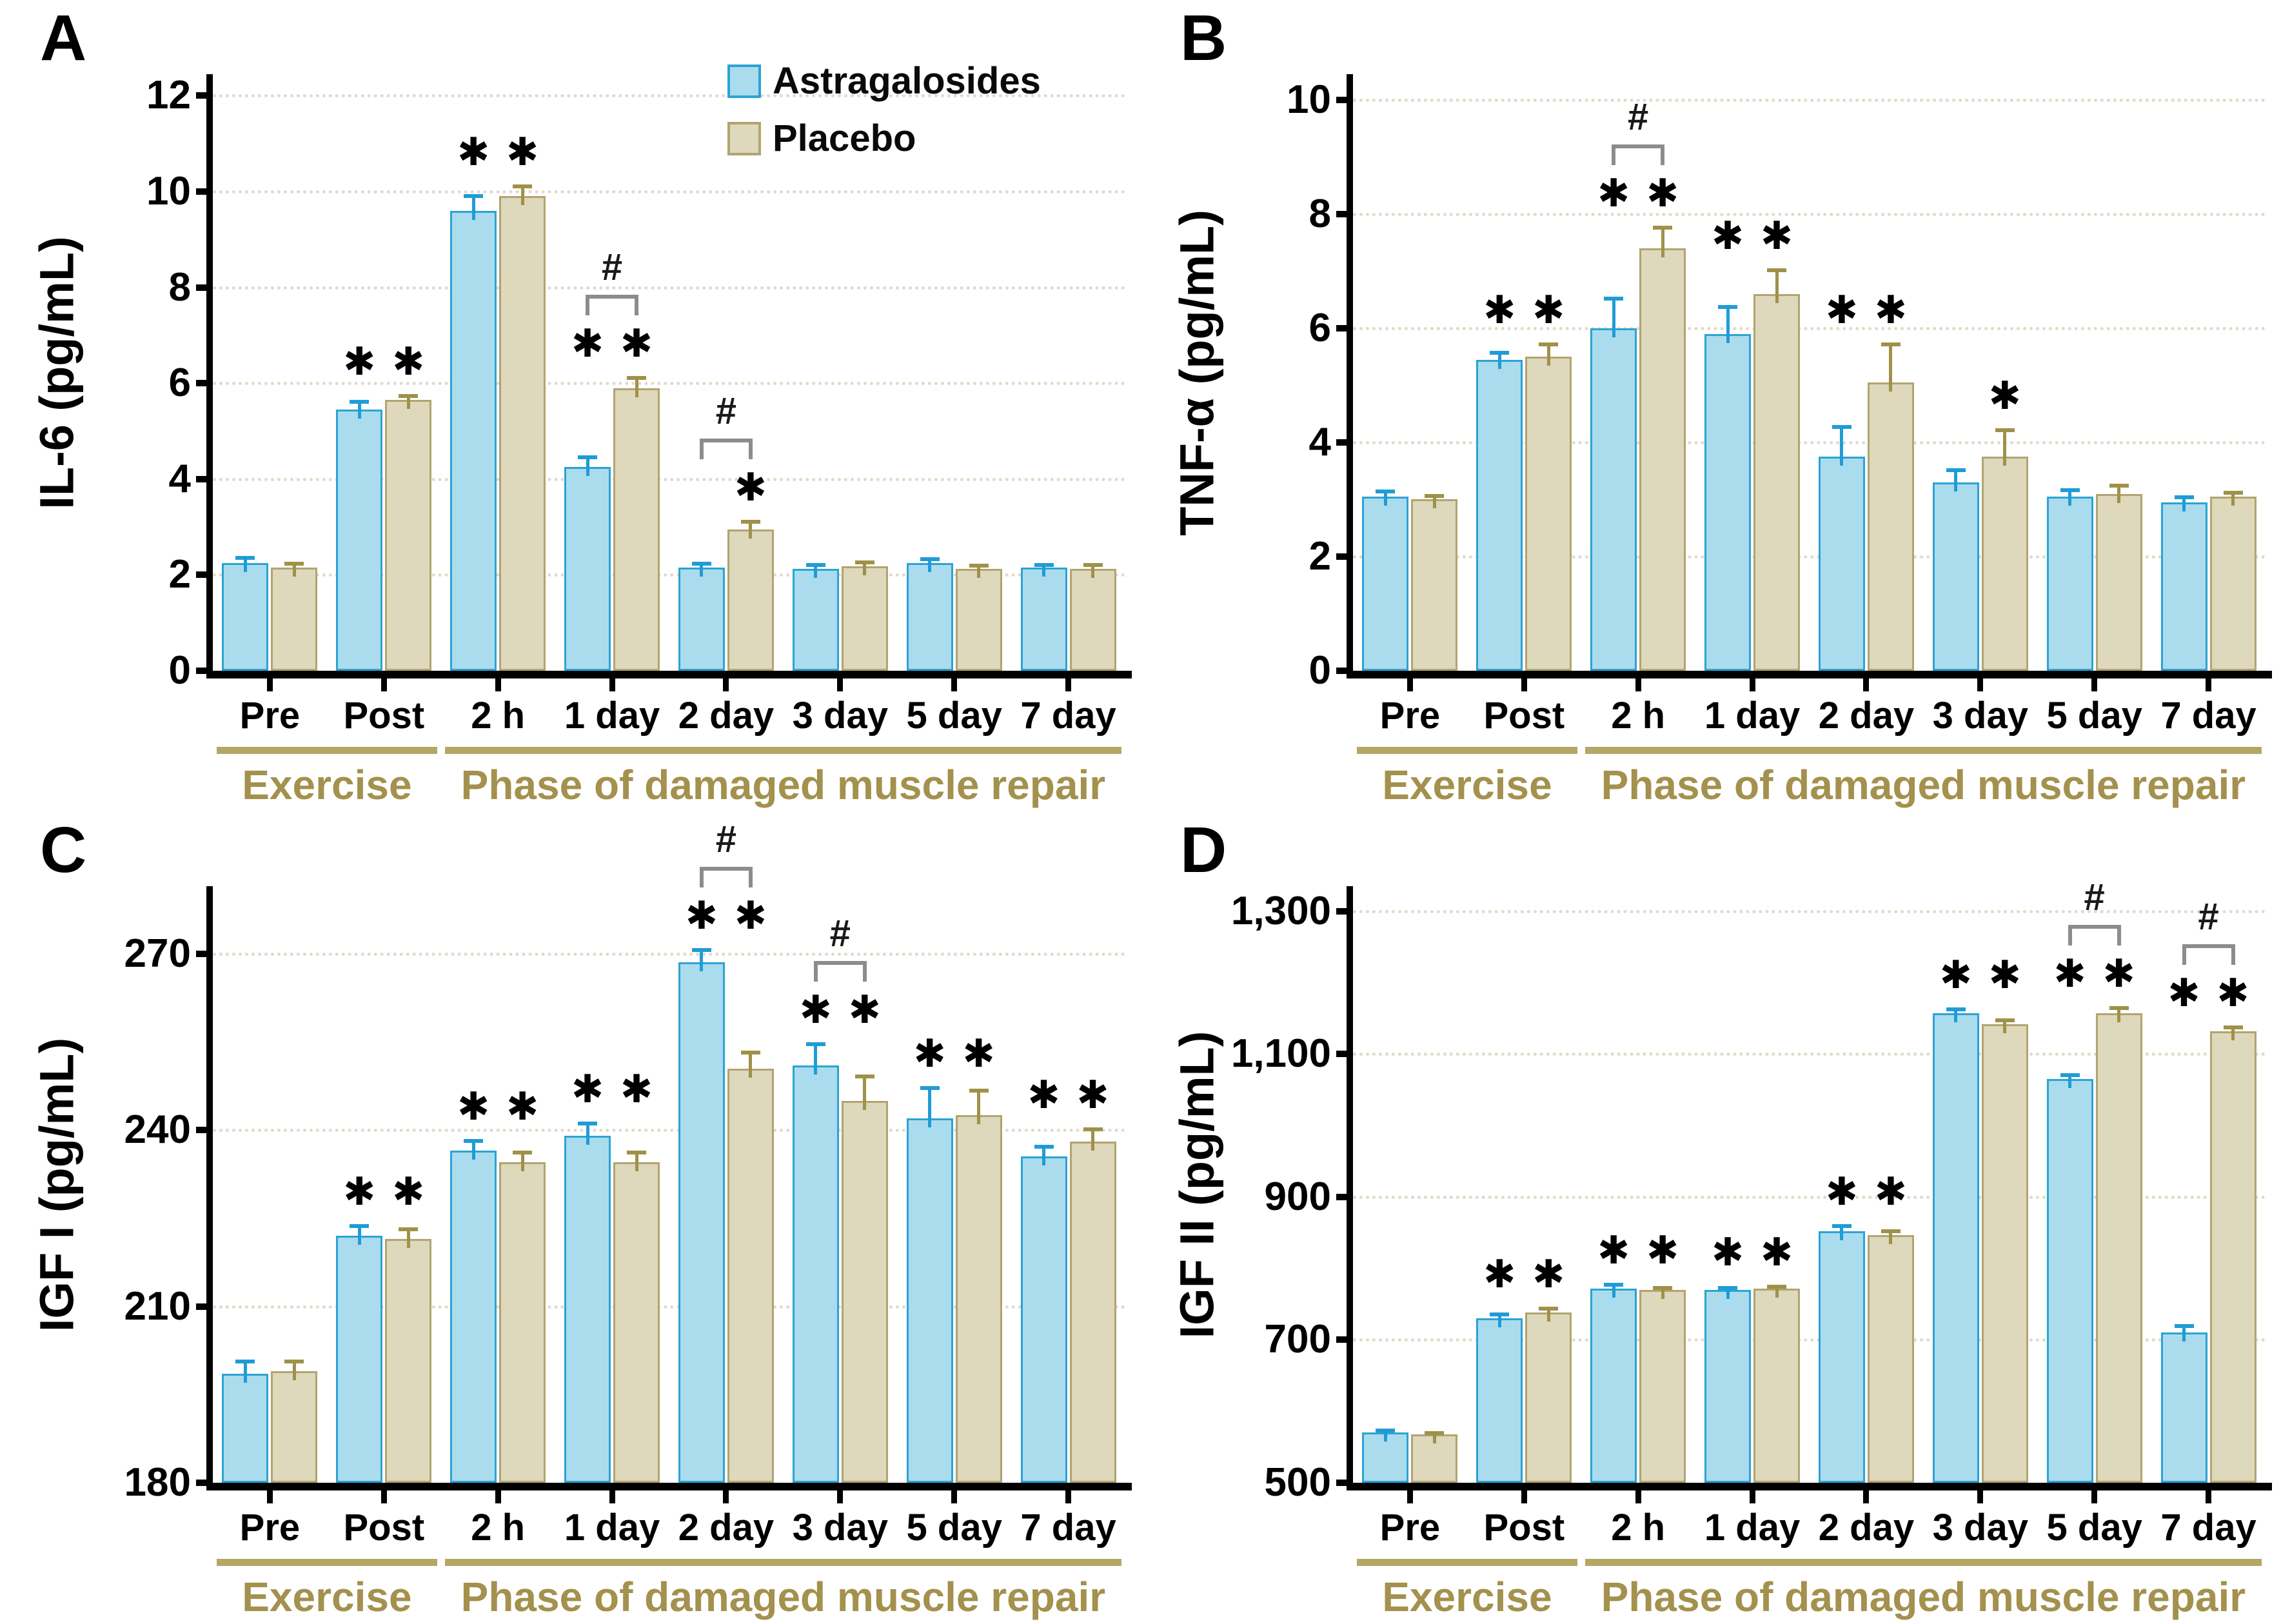  Describe the element at coordinates (1955, 1248) in the screenshot. I see `bar-astragalosides-3day` at that location.